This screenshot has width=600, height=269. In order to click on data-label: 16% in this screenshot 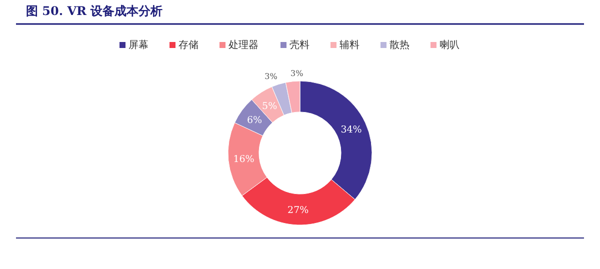, I will do `click(243, 160)`.